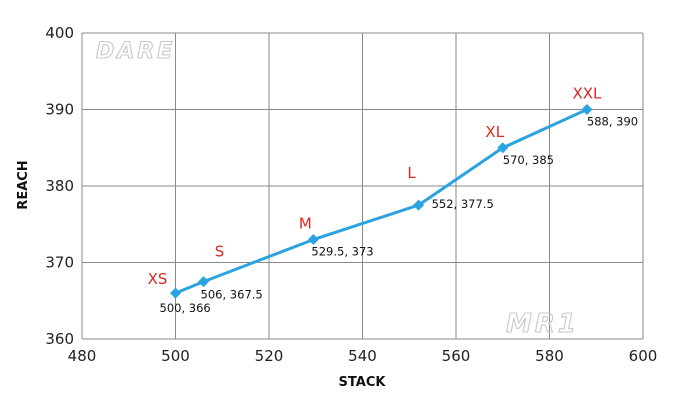 This screenshot has width=700, height=403. Describe the element at coordinates (313, 240) in the screenshot. I see `data-point-m` at that location.